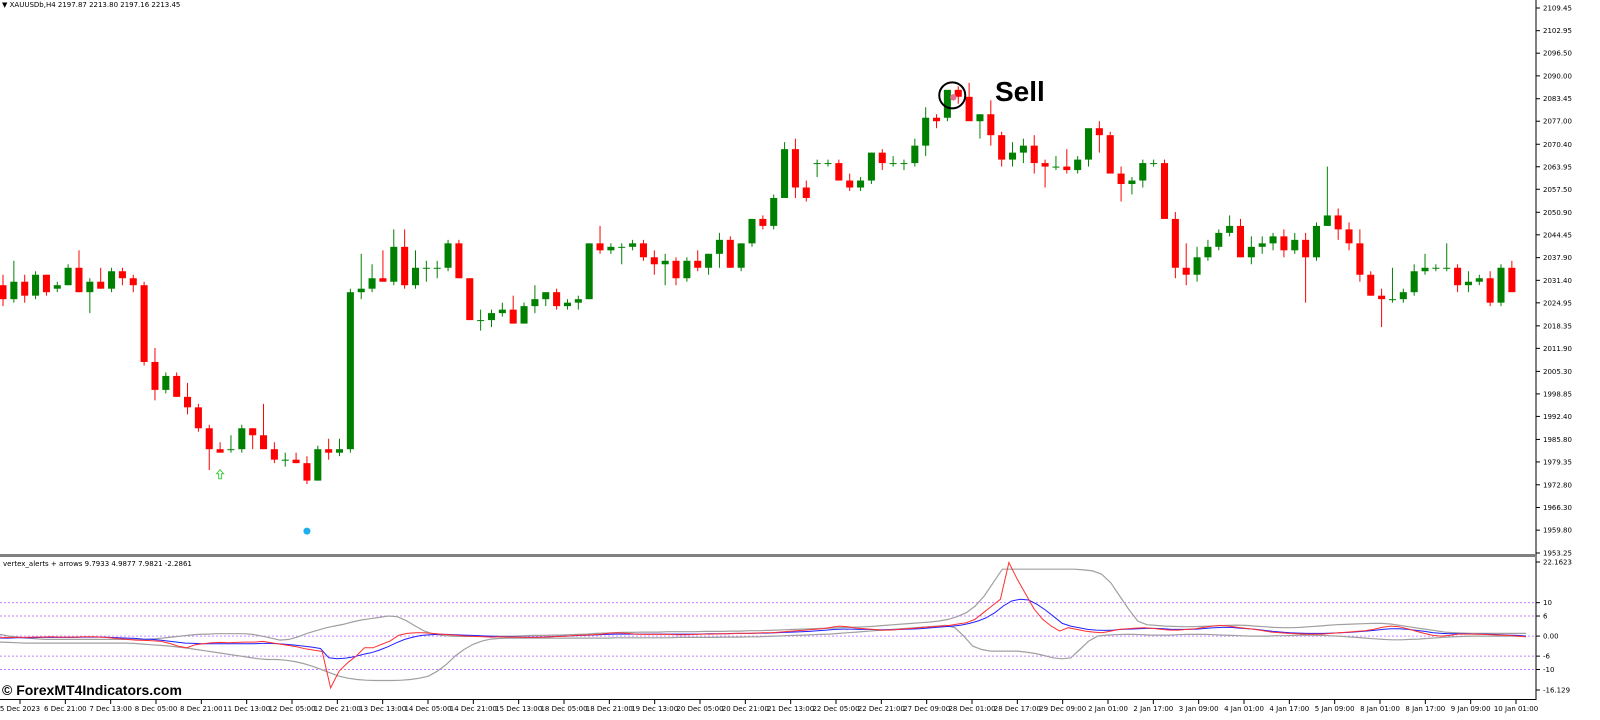 This screenshot has height=720, width=1600. I want to click on indicator-axis-label: 22.1623, so click(1557, 563).